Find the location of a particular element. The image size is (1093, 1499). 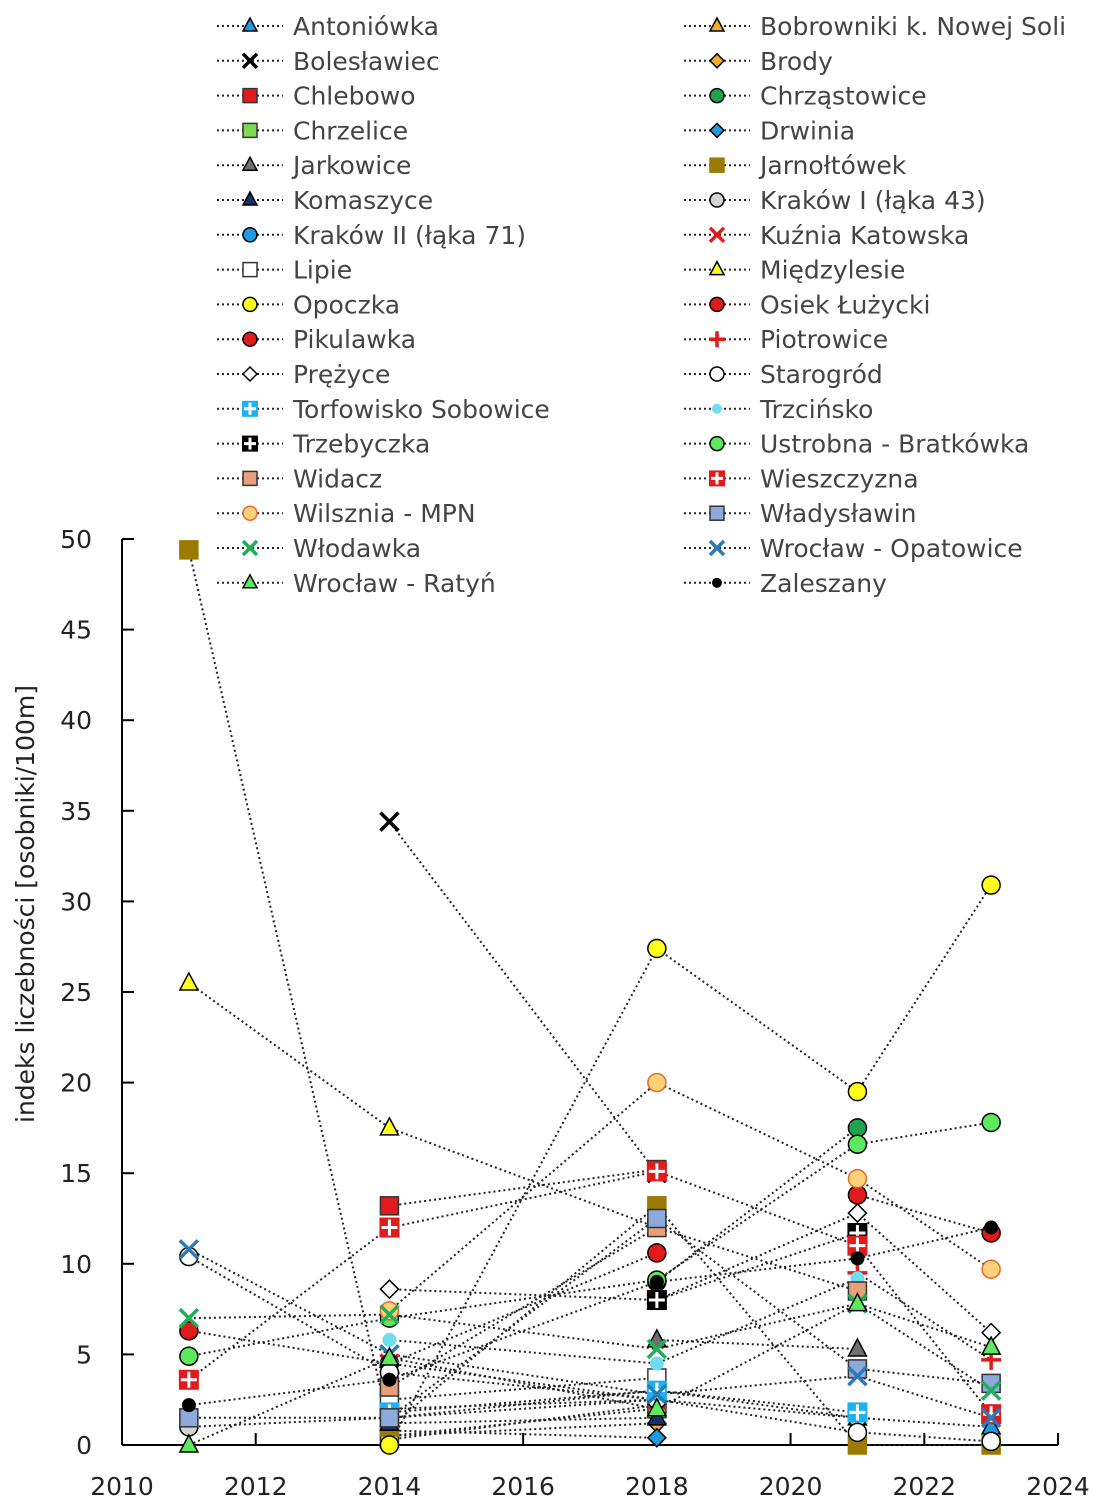

legend-item-wilsznia-mpn: Wilsznia - MPN is located at coordinates (346, 513).